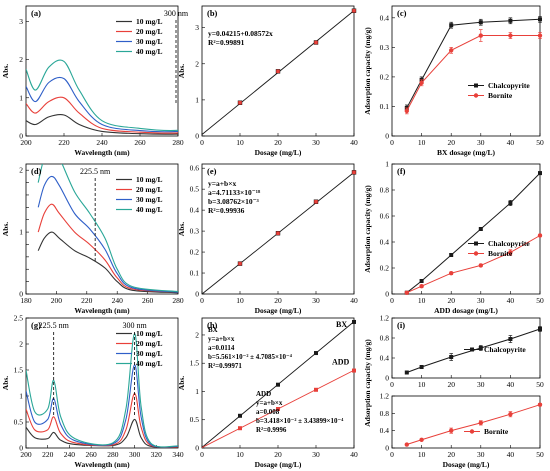 The width and height of the screenshot is (550, 471). What do you see at coordinates (250, 357) in the screenshot?
I see `fit-annotation: b=5.561×10⁻² ± 4.7085×10⁻⁴` at bounding box center [250, 357].